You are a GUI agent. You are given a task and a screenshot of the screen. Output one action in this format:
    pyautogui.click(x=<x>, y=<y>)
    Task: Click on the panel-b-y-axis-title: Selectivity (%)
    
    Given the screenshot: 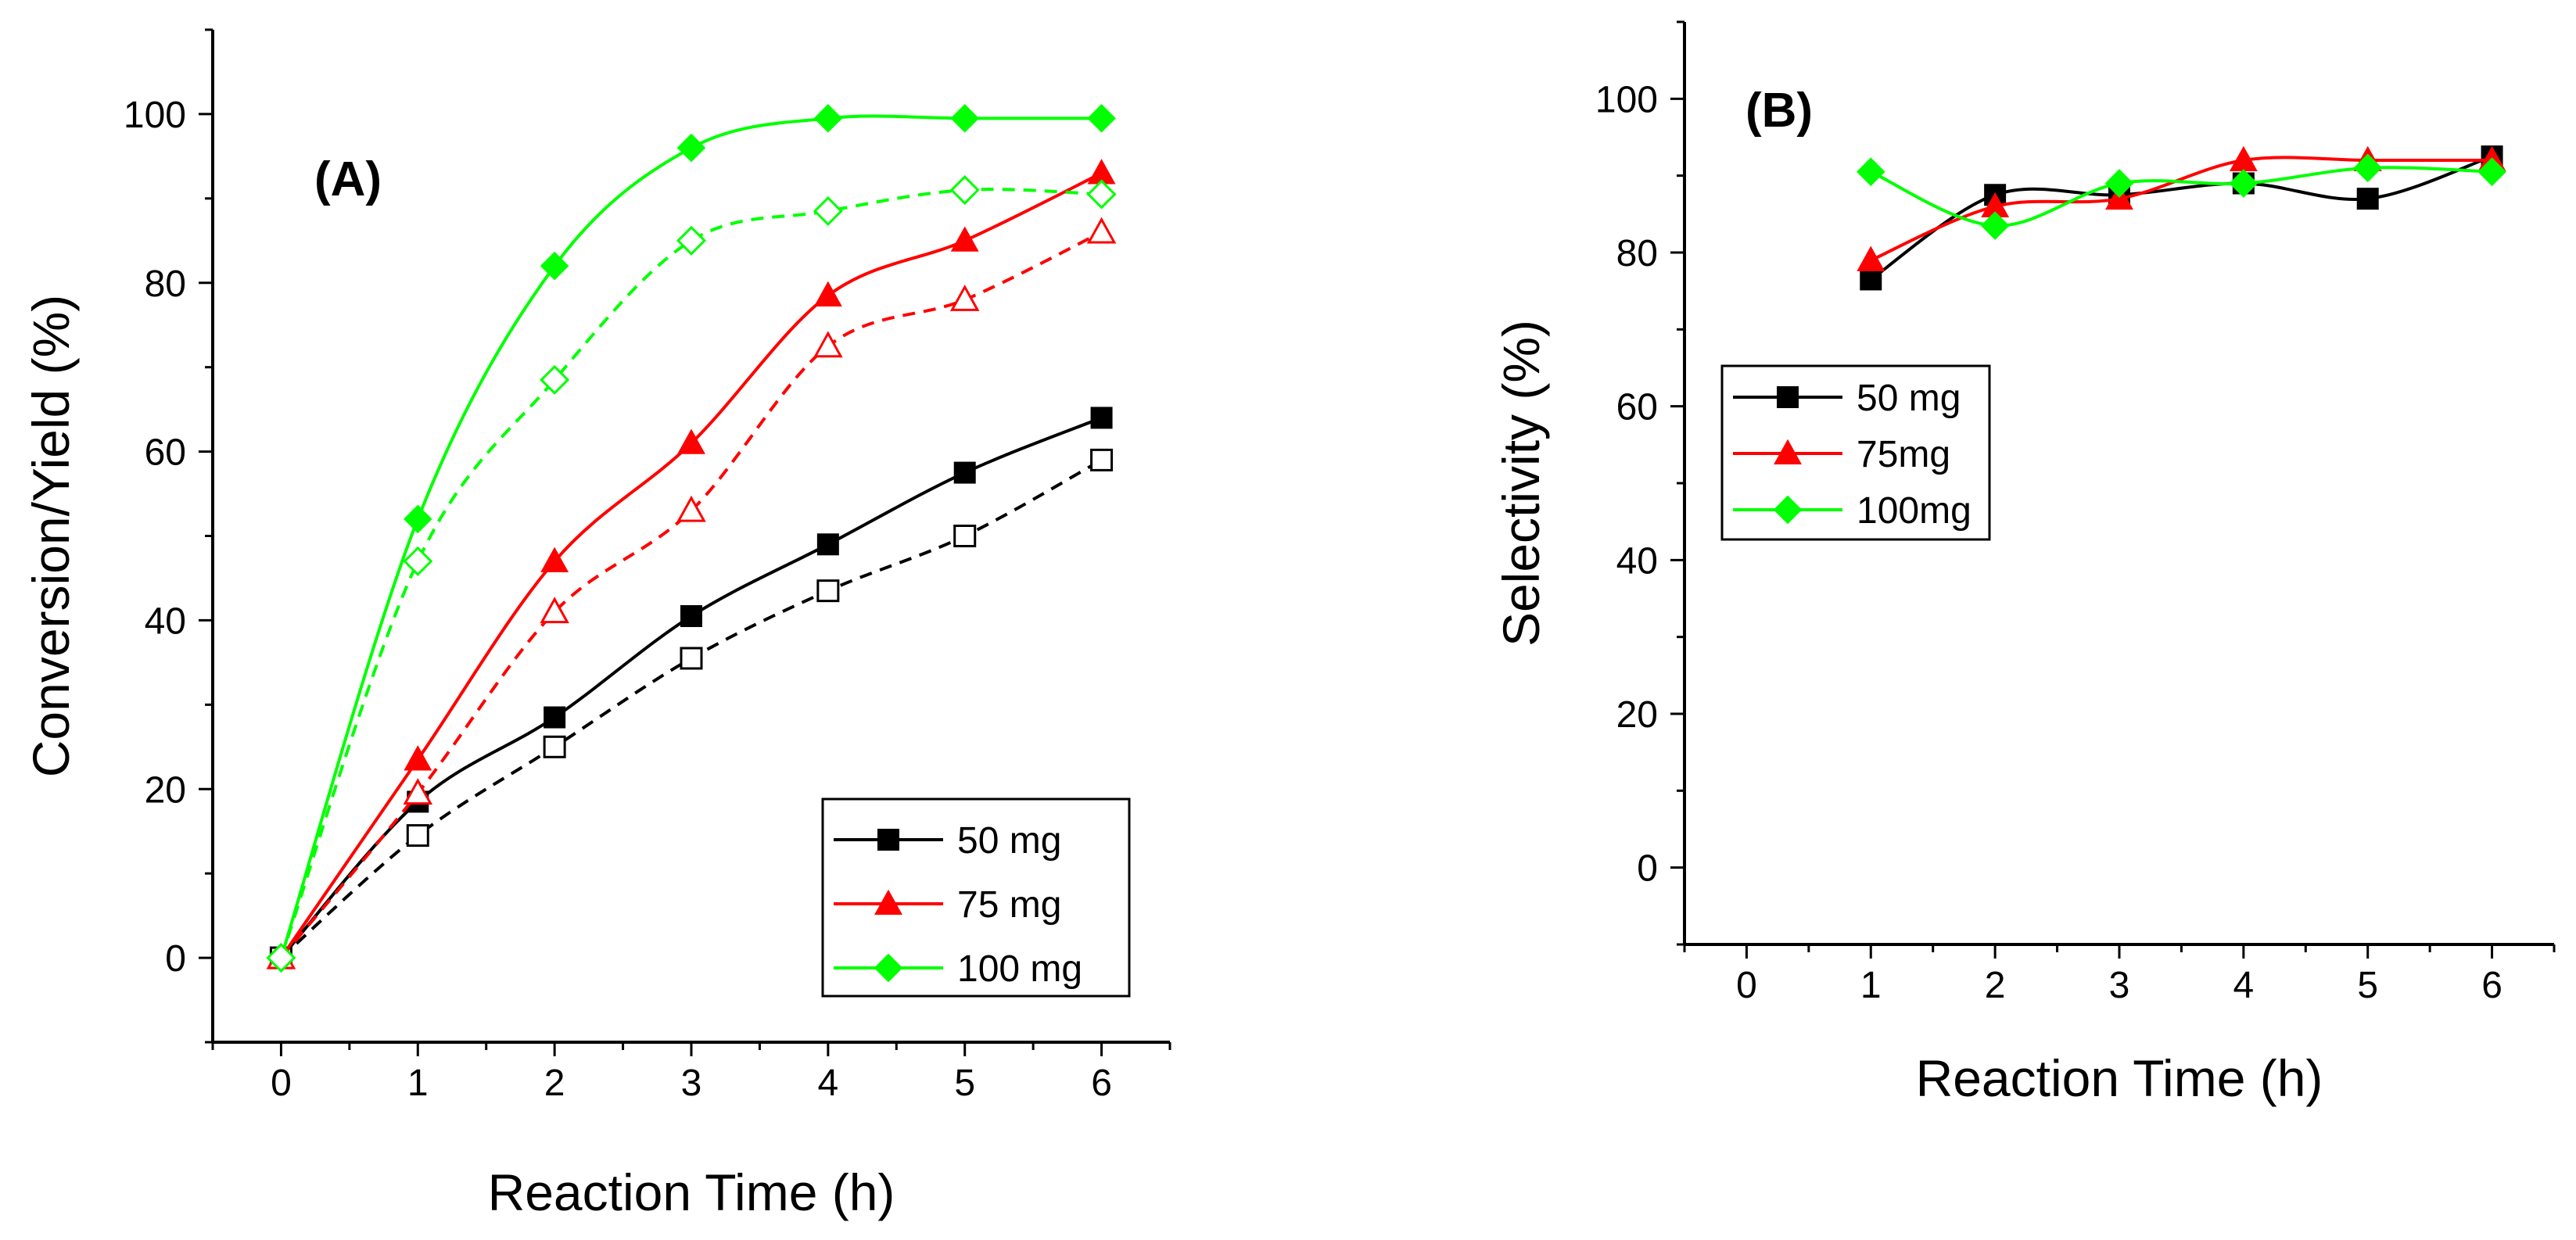 What is the action you would take?
    pyautogui.click(x=1521, y=483)
    